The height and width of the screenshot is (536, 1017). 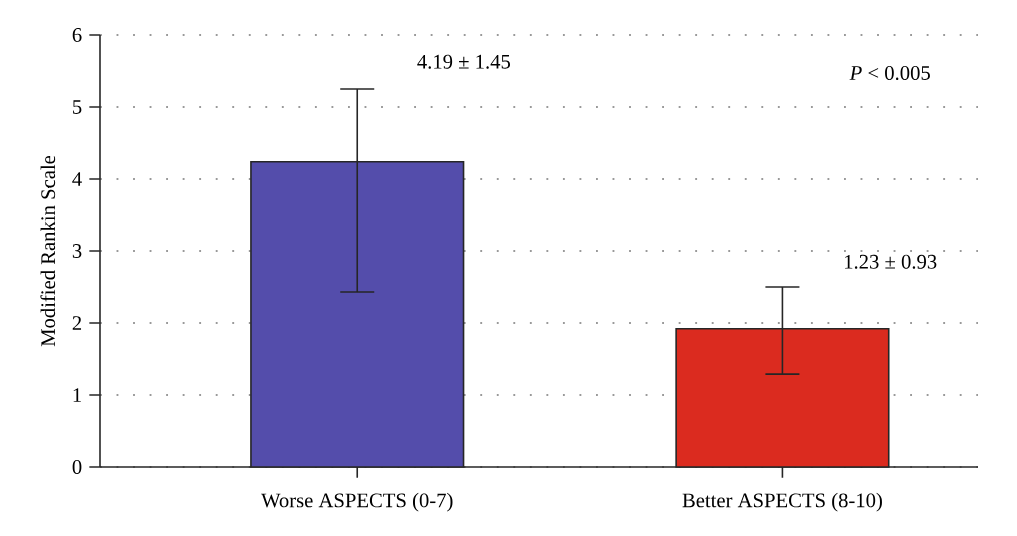 I want to click on y-axis-title: Modified Rankin Scale, so click(x=48, y=251).